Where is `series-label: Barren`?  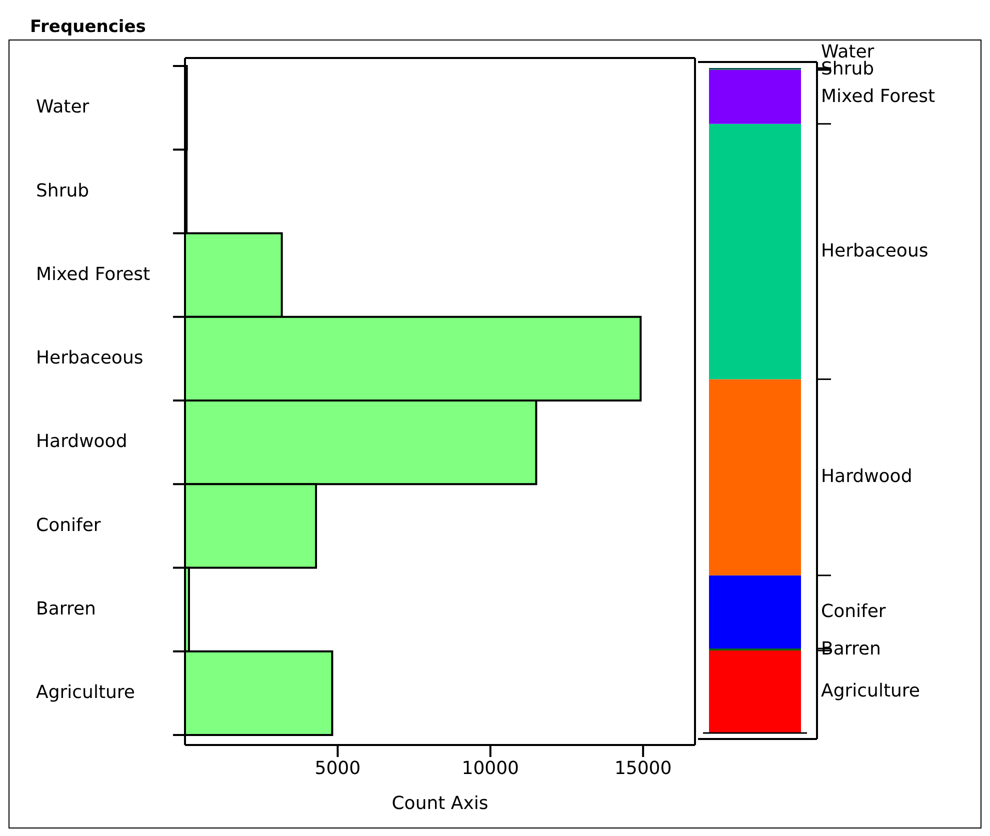 series-label: Barren is located at coordinates (851, 649).